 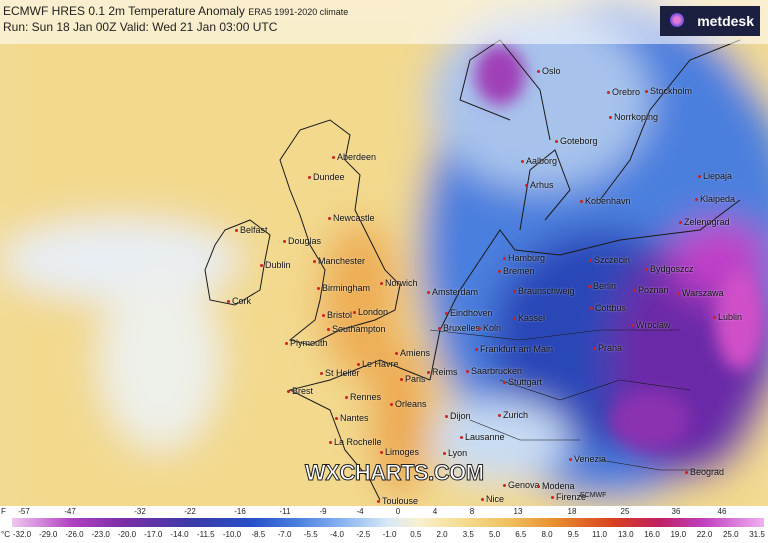 I want to click on f-tick-label: -11, so click(x=285, y=511).